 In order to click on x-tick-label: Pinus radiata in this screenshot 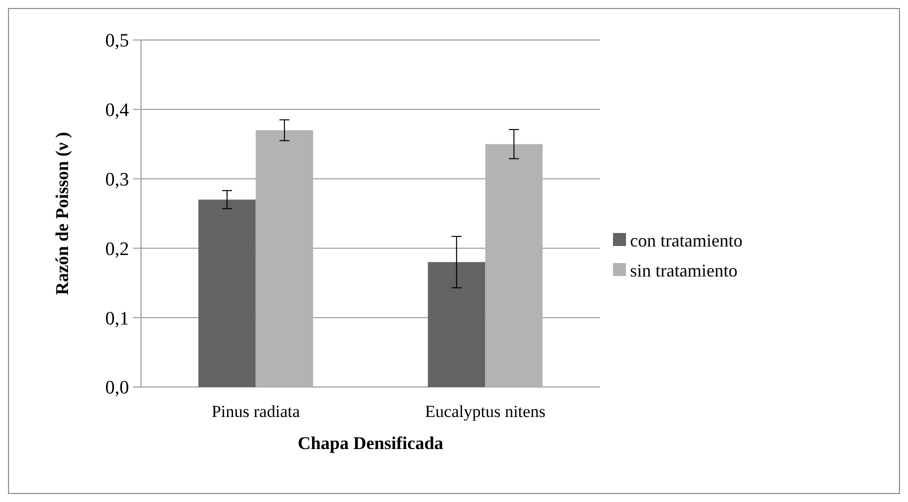, I will do `click(256, 411)`.